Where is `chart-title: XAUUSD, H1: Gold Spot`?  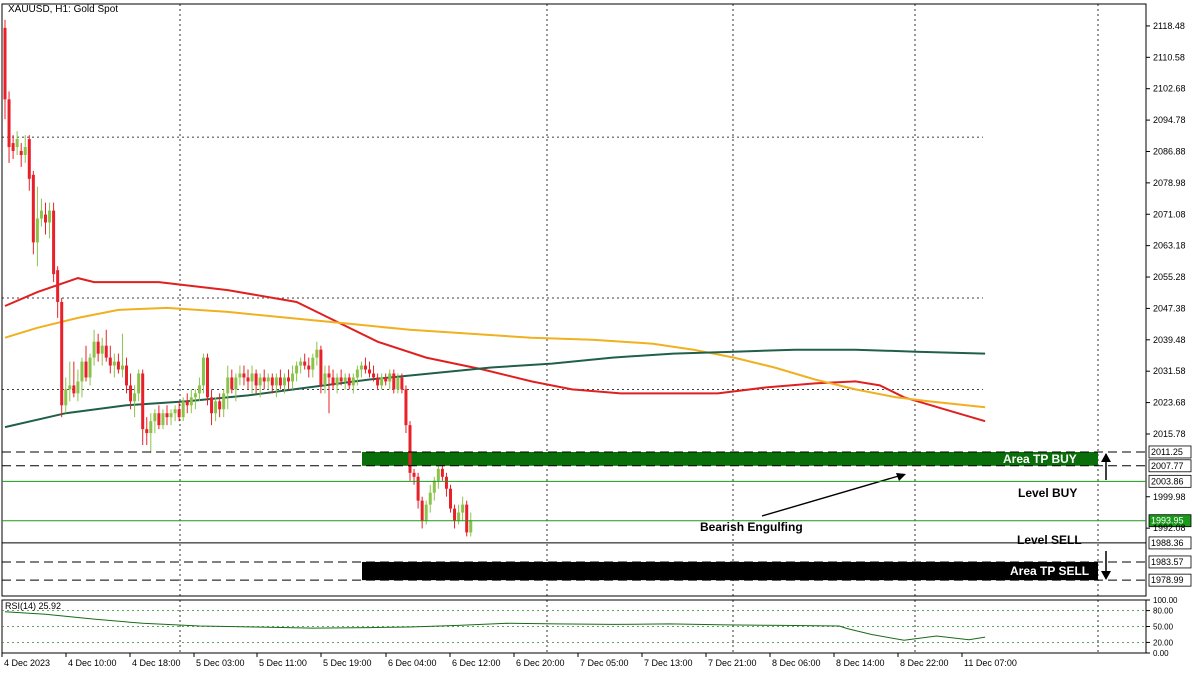 chart-title: XAUUSD, H1: Gold Spot is located at coordinates (63, 9).